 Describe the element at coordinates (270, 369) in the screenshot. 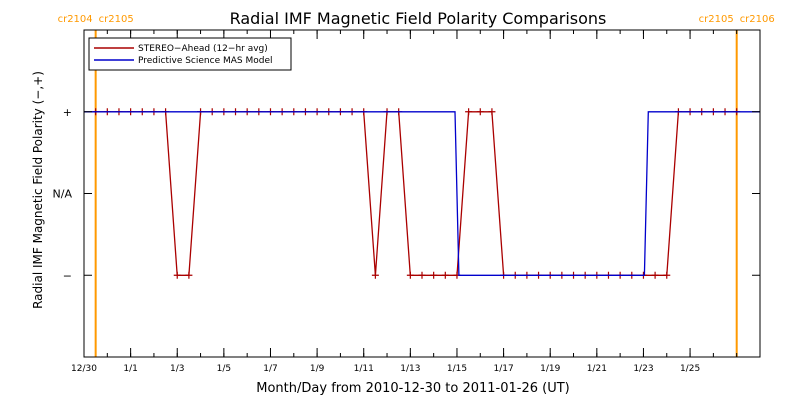

I see `x-tick-label-4: 1/7` at that location.